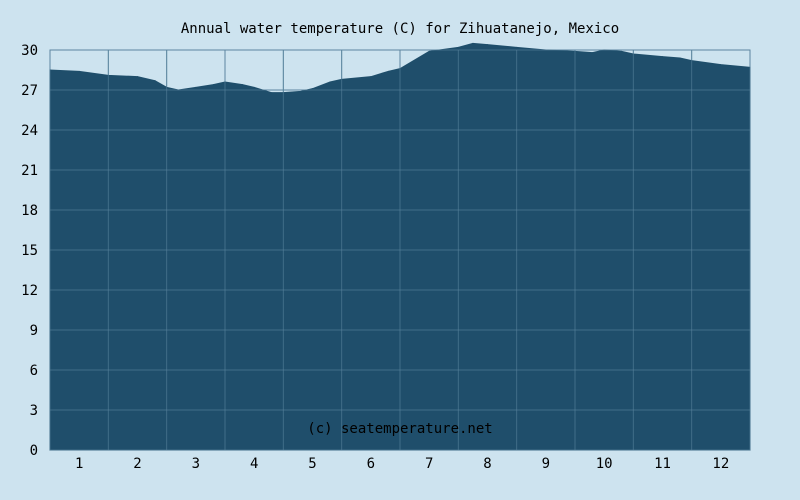  What do you see at coordinates (312, 464) in the screenshot?
I see `x-tick-label: 5` at bounding box center [312, 464].